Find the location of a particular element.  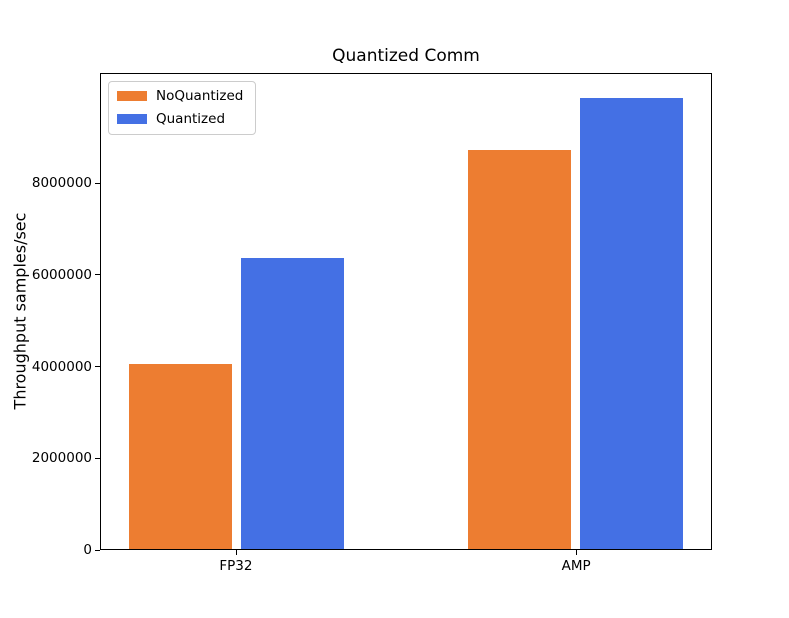

legend-label: Quantized is located at coordinates (191, 119).